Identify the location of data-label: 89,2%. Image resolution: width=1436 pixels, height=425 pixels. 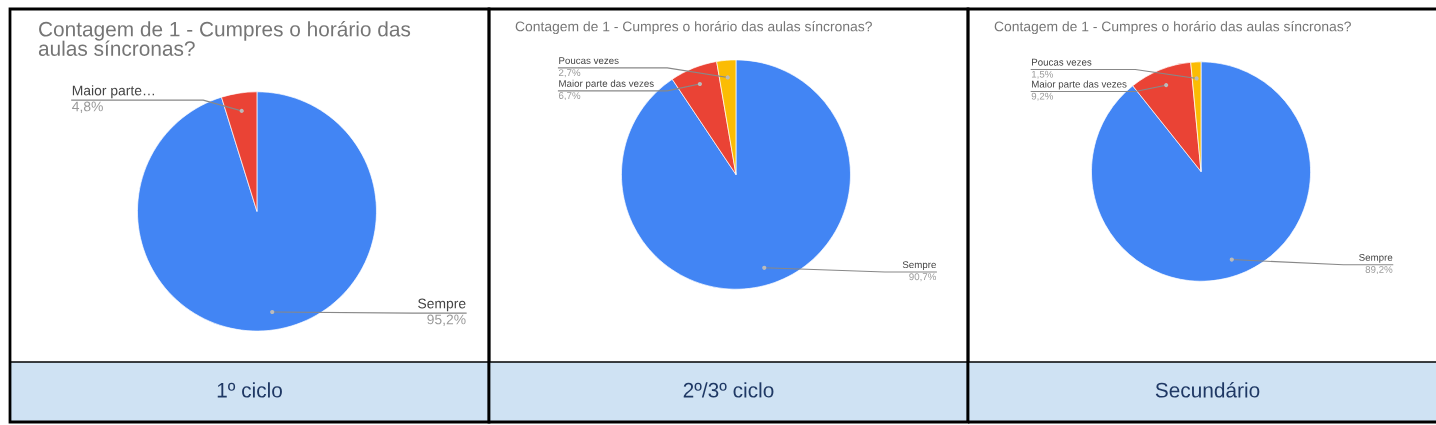
(1379, 270).